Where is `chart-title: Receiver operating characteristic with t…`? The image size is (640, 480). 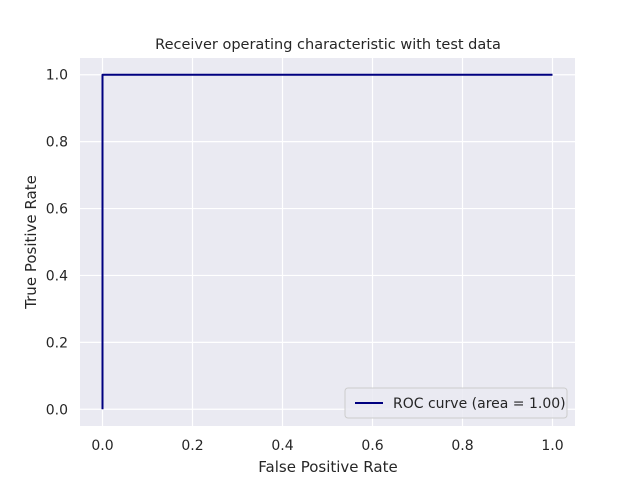 chart-title: Receiver operating characteristic with t… is located at coordinates (328, 45).